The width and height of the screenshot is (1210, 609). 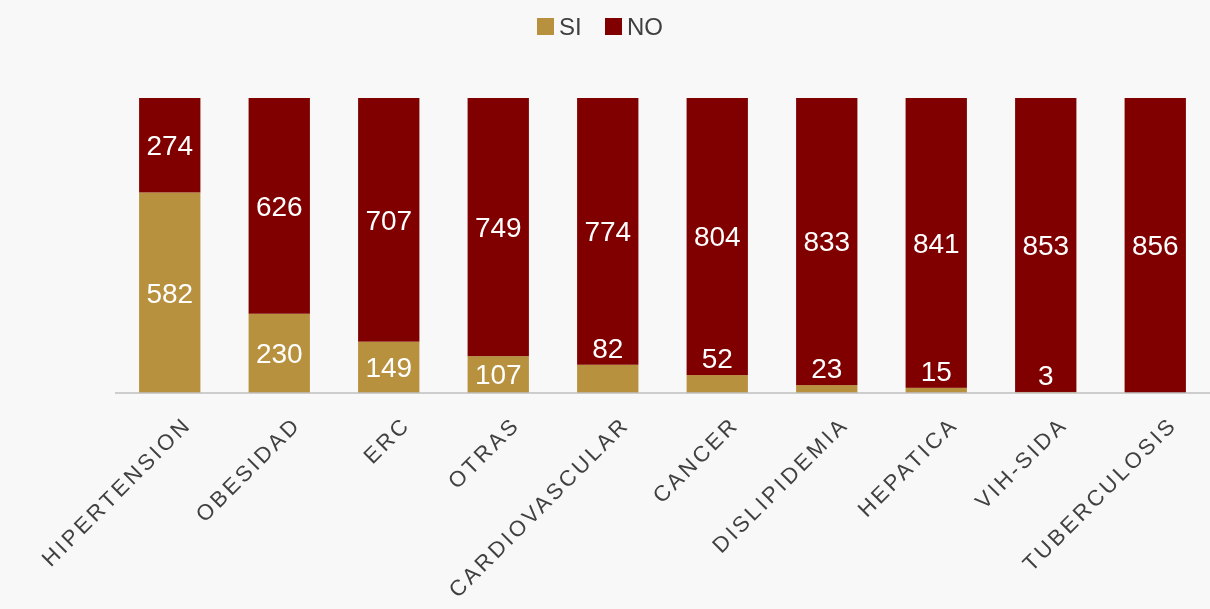 What do you see at coordinates (1046, 245) in the screenshot?
I see `data-label: 853` at bounding box center [1046, 245].